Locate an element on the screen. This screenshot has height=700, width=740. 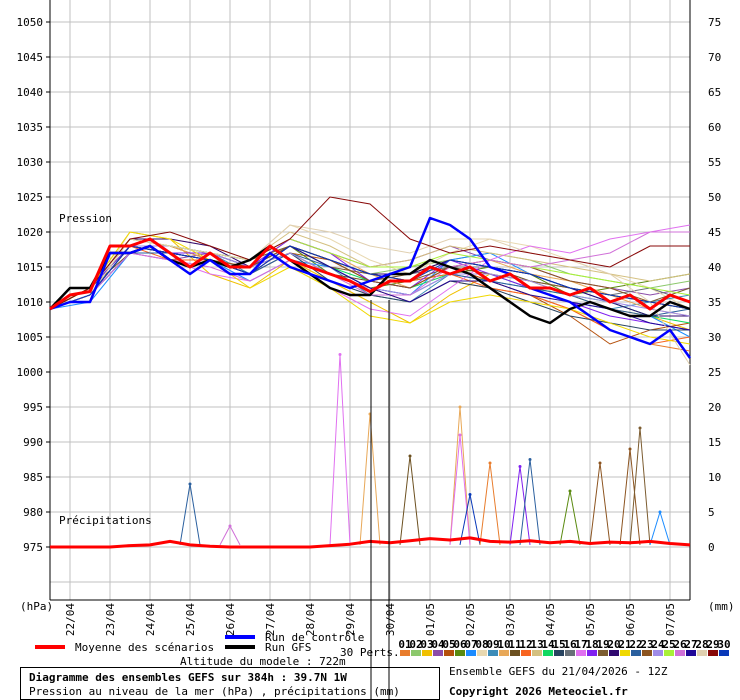
perts-legend-label: 30 Perts. is located at coordinates (370, 652).